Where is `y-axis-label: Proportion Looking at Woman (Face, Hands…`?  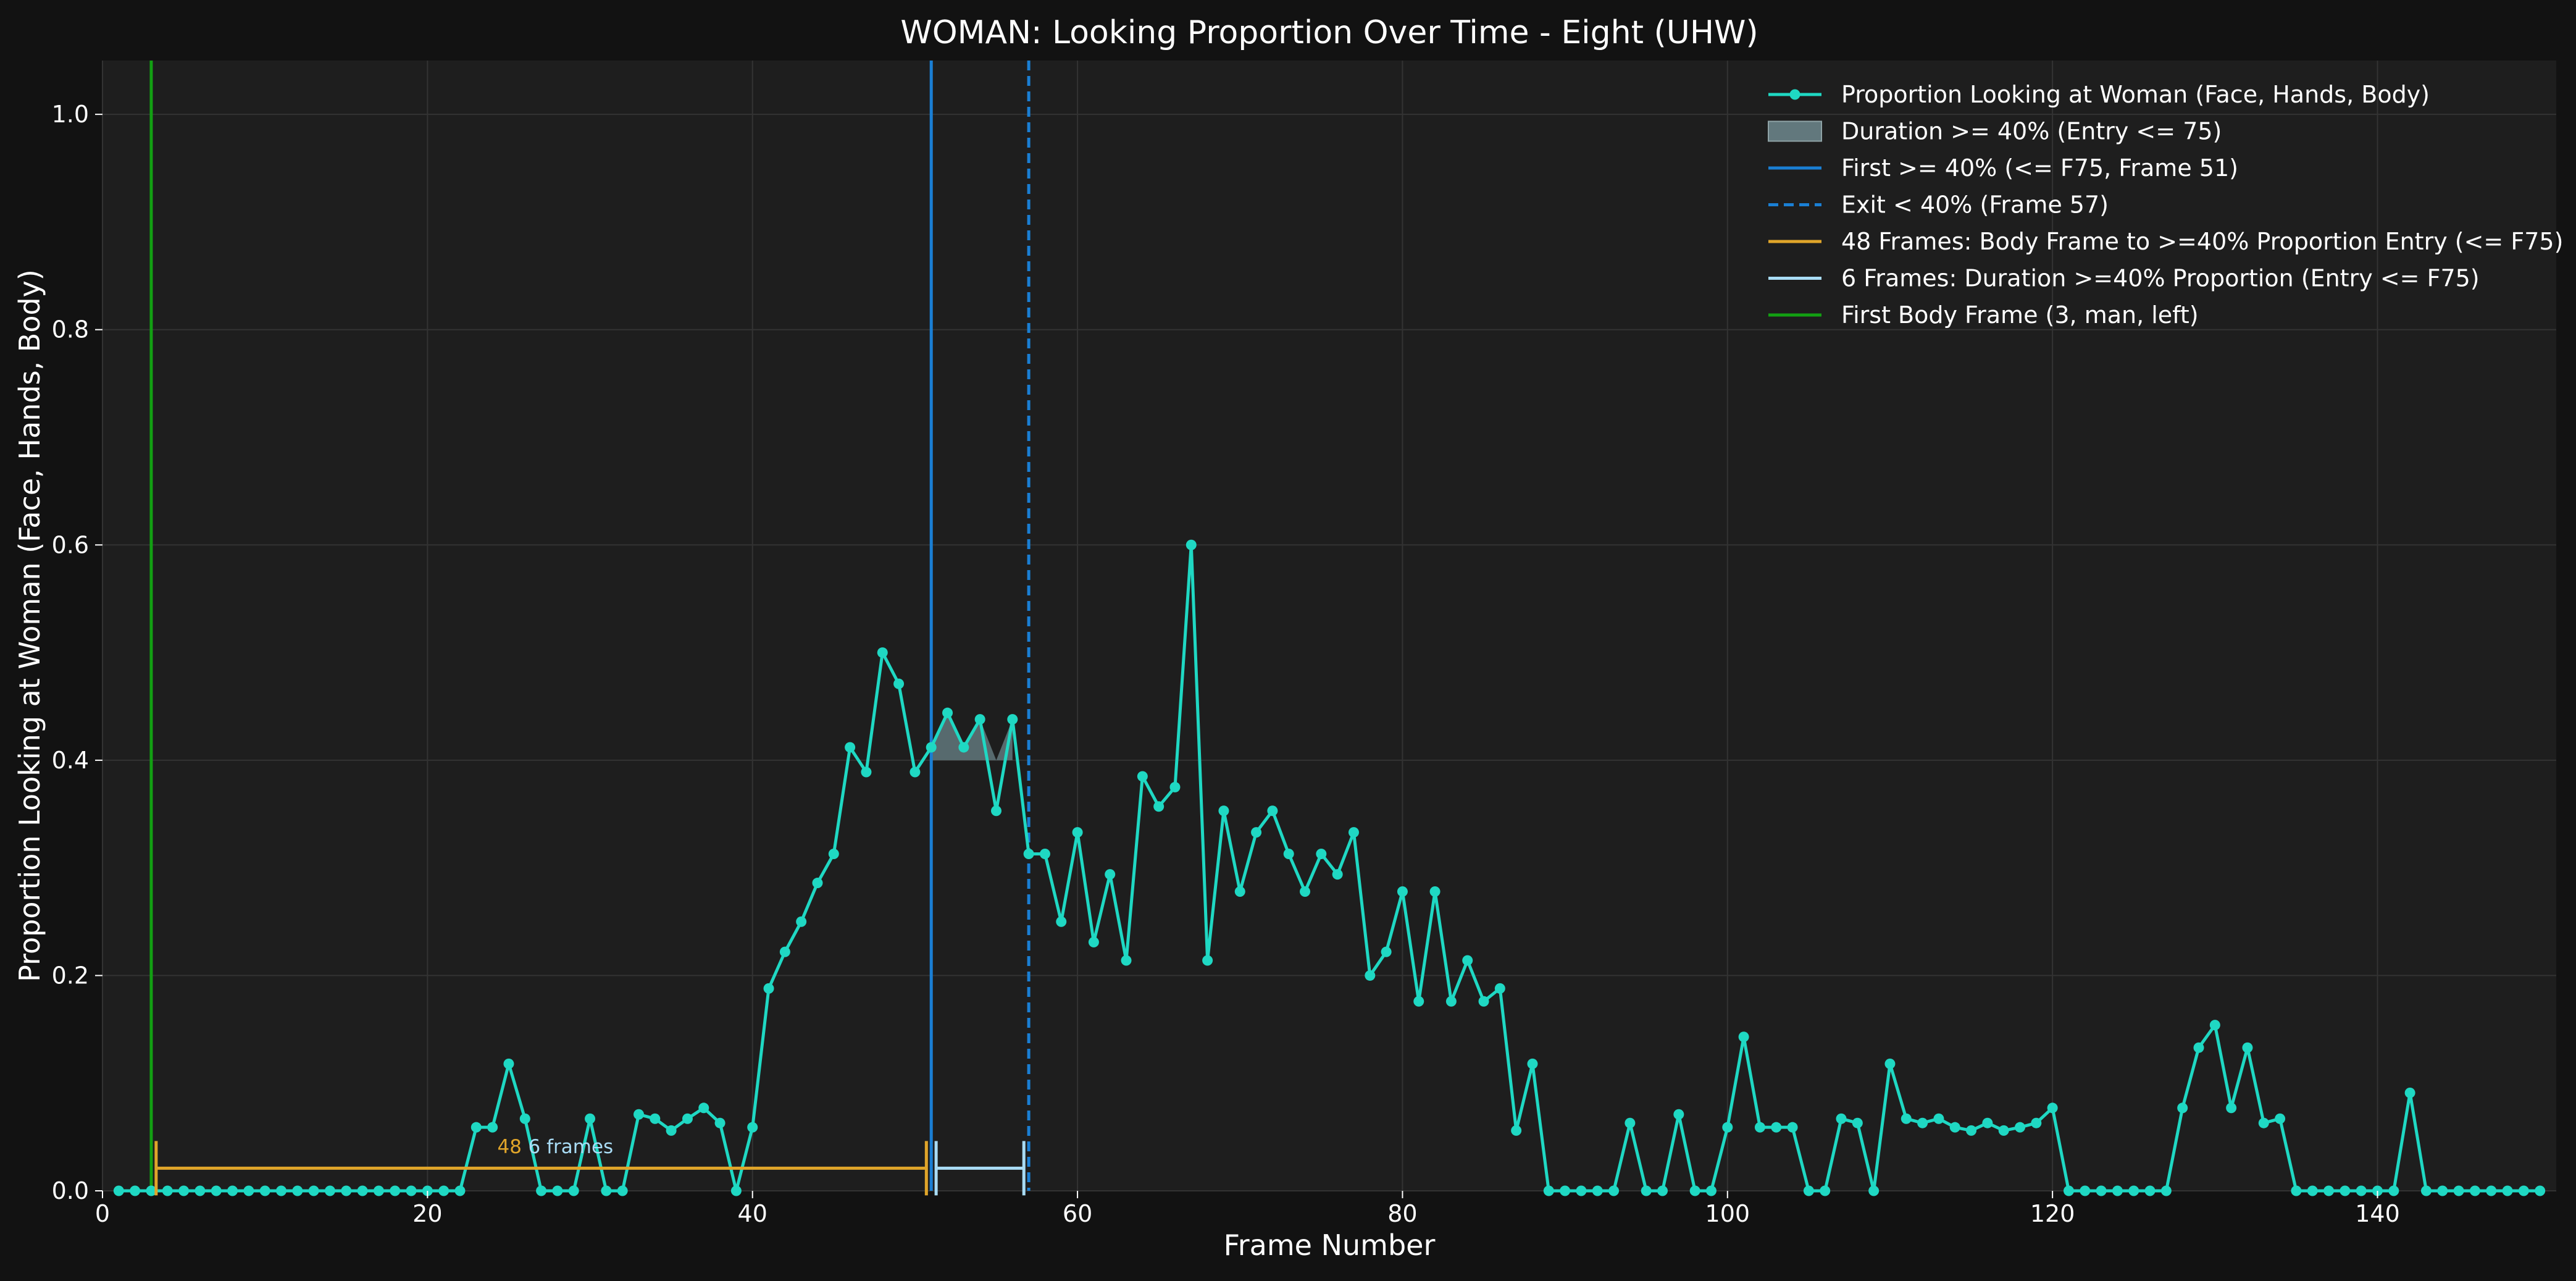 y-axis-label: Proportion Looking at Woman (Face, Hands… is located at coordinates (30, 626).